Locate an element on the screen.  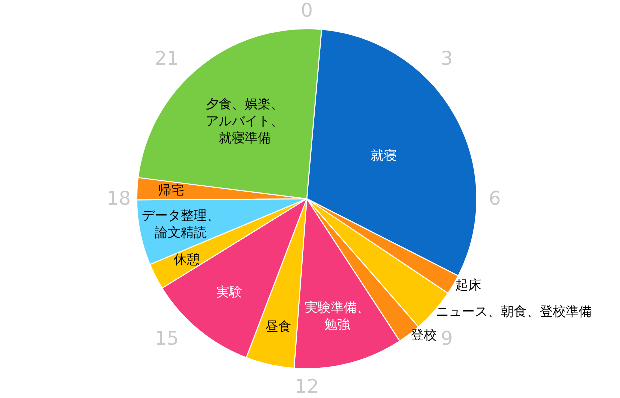
slice-label: 起床 is located at coordinates (468, 286).